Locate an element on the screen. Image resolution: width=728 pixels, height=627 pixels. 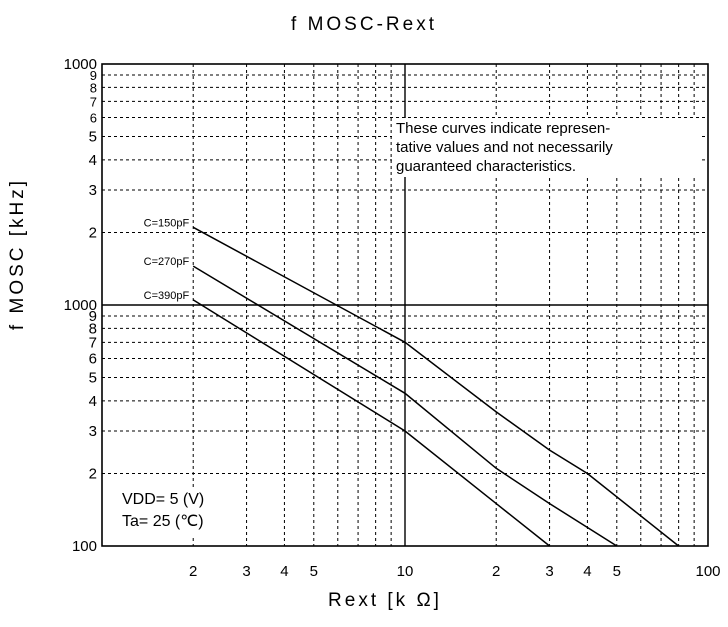
chart-title: f MOSC-Rext is located at coordinates (364, 24).